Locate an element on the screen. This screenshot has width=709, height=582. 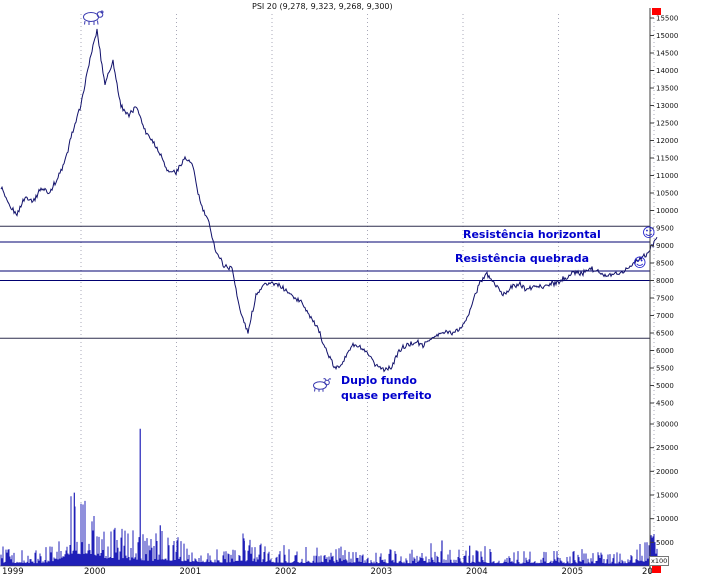
svg-text: 10500 is located at coordinates (667, 194).